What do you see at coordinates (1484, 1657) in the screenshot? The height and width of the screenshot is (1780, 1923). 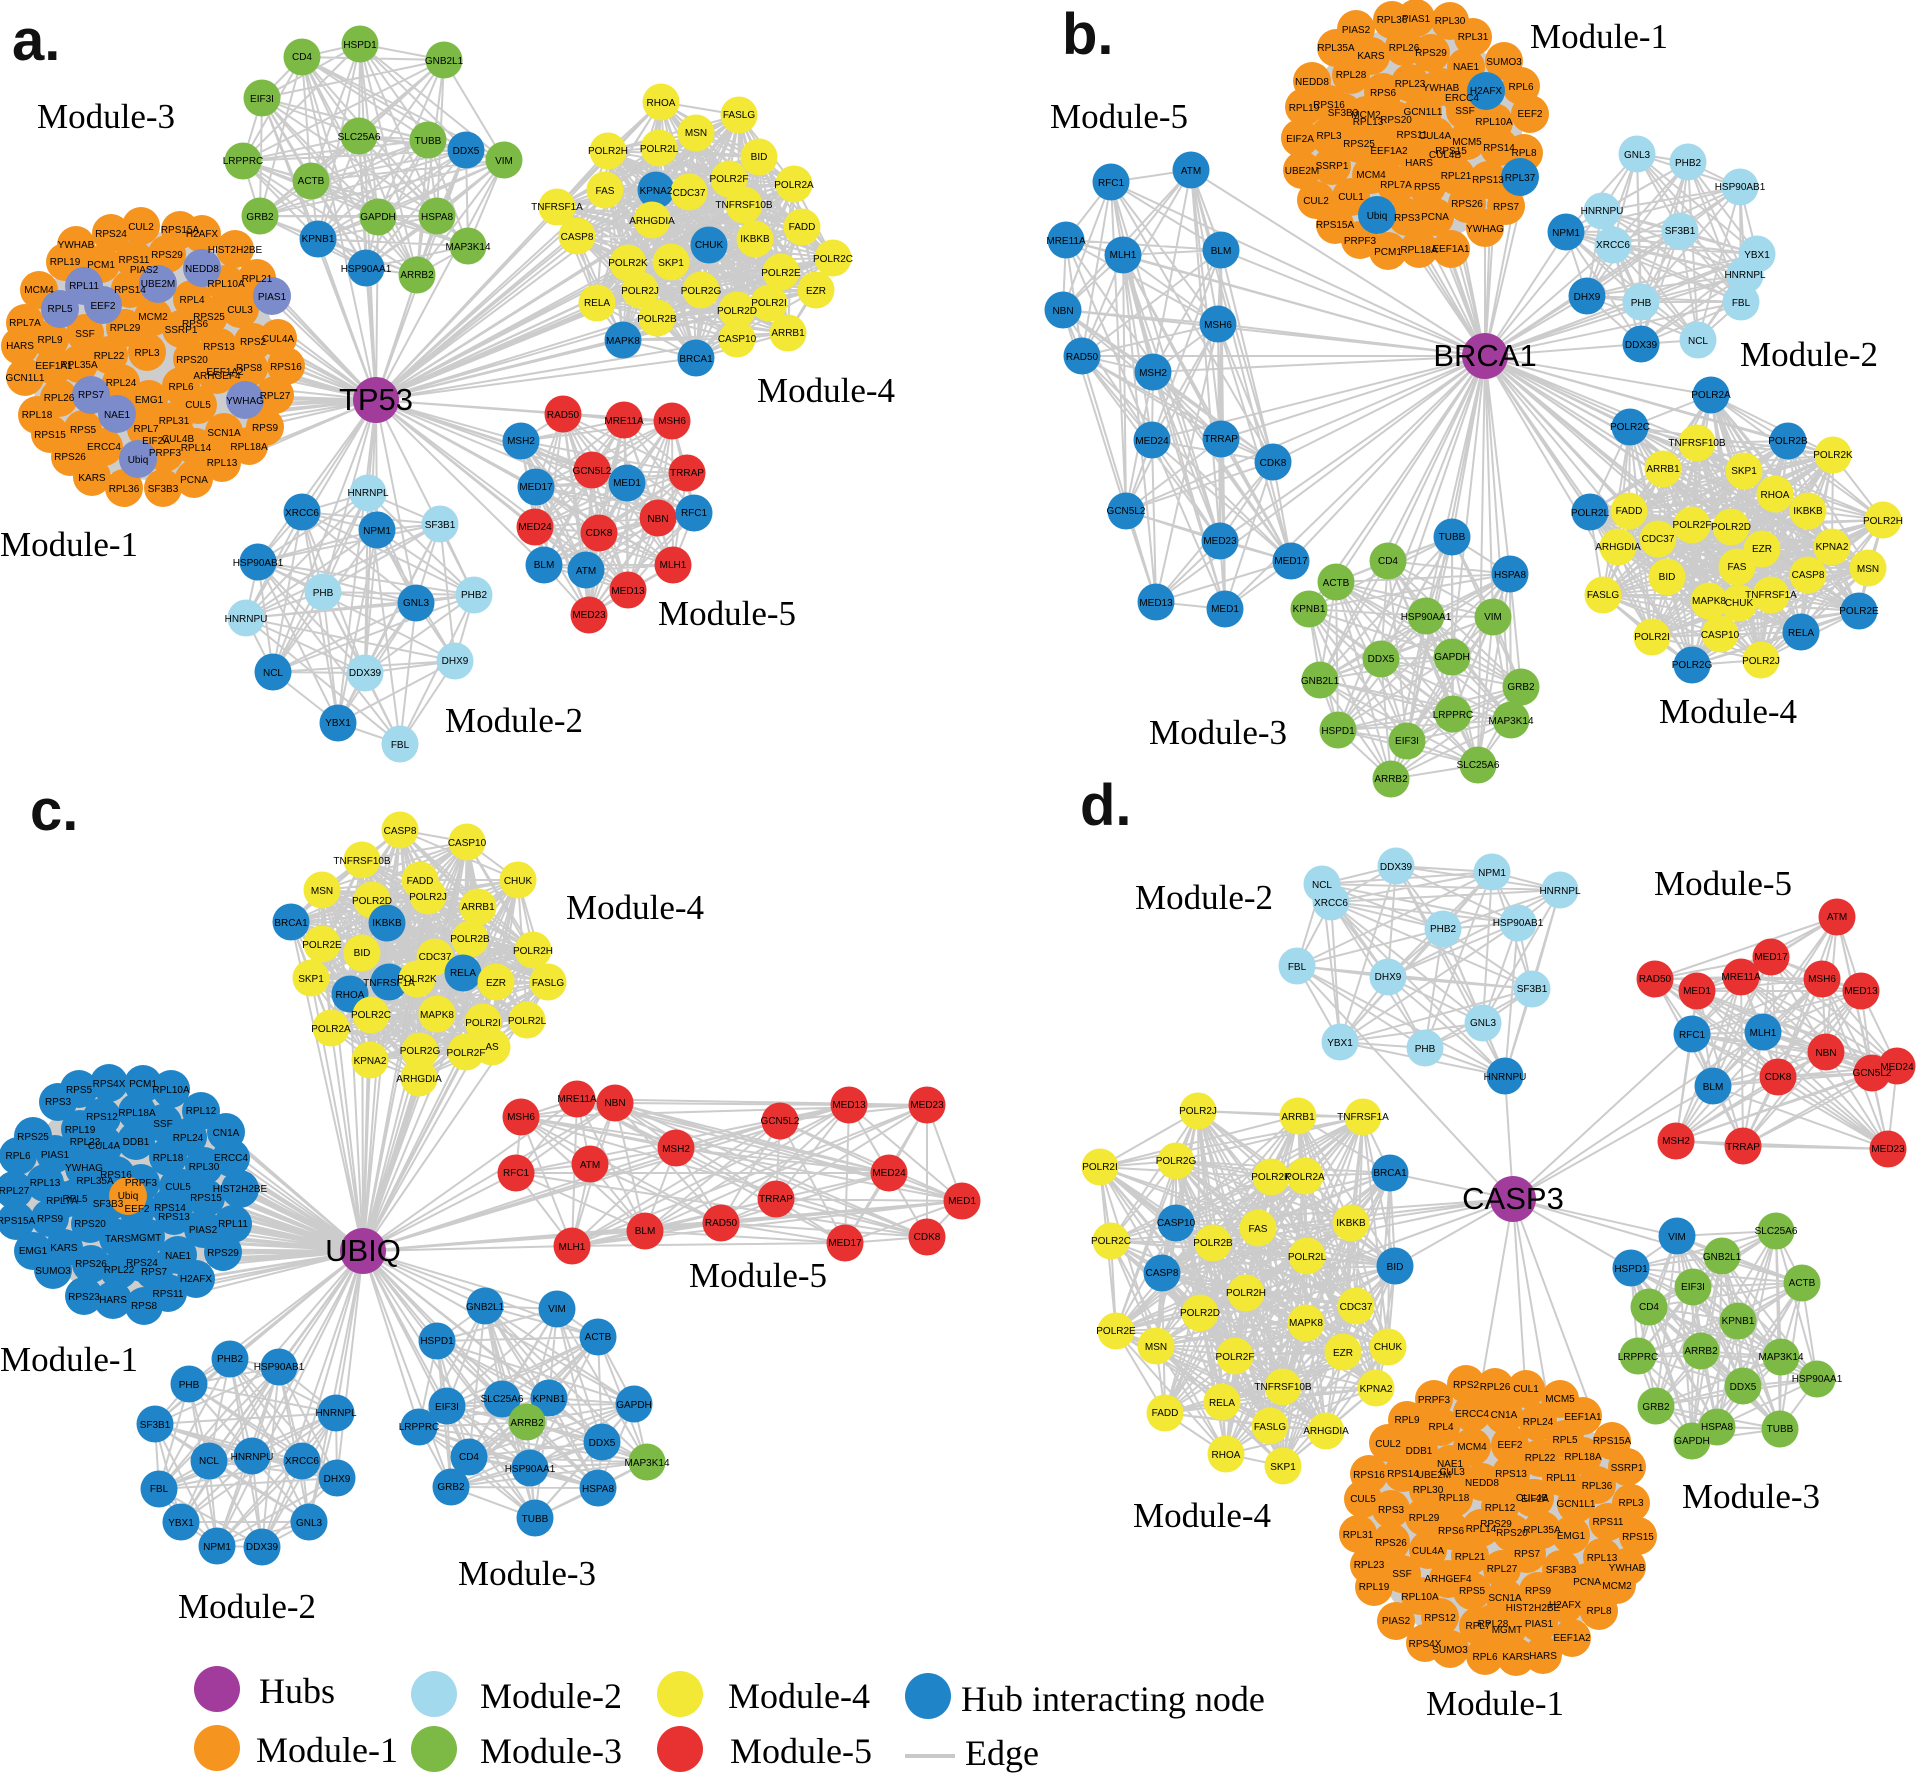 I see `svg-text: RPL6` at bounding box center [1484, 1657].